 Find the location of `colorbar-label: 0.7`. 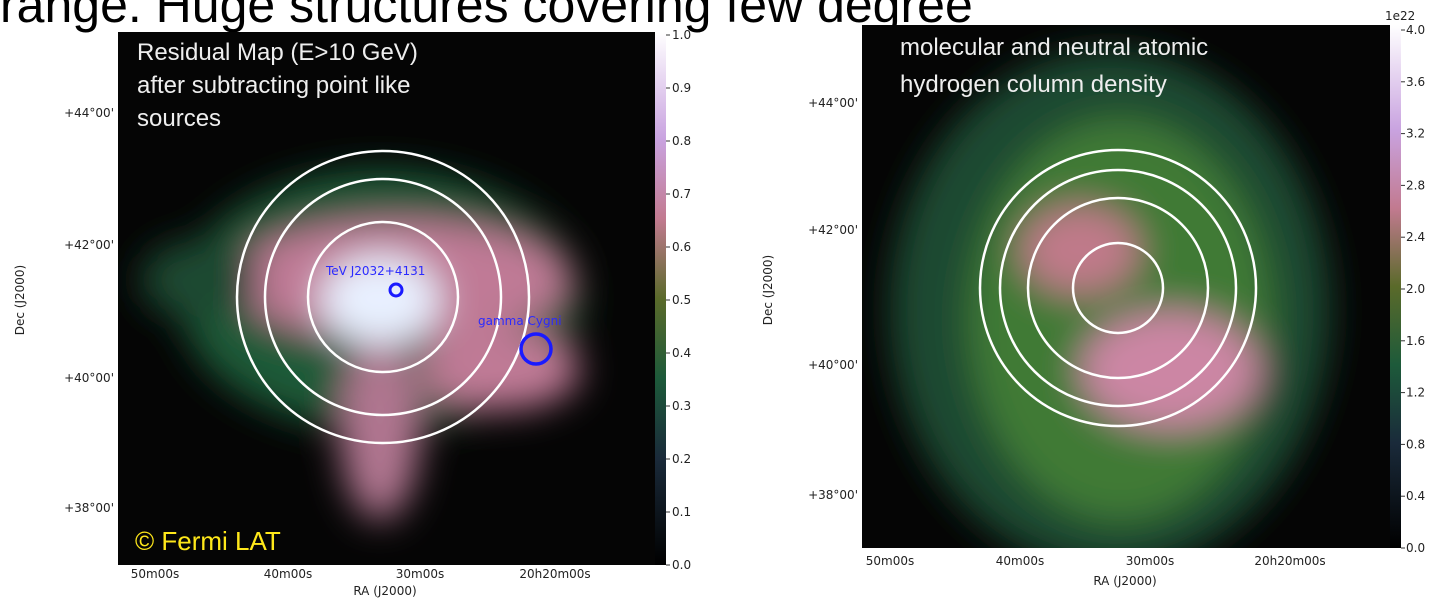

colorbar-label: 0.7 is located at coordinates (681, 194).